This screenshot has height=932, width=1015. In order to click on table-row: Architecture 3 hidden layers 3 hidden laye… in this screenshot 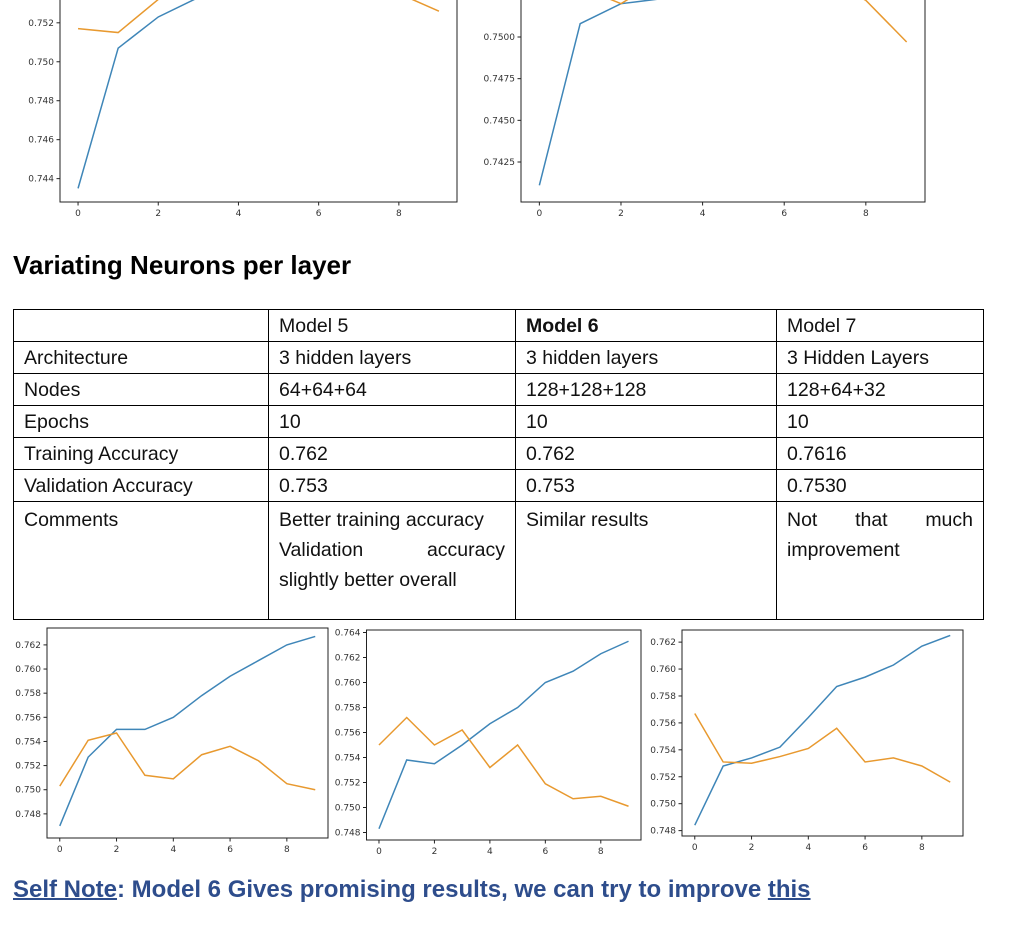, I will do `click(498, 357)`.